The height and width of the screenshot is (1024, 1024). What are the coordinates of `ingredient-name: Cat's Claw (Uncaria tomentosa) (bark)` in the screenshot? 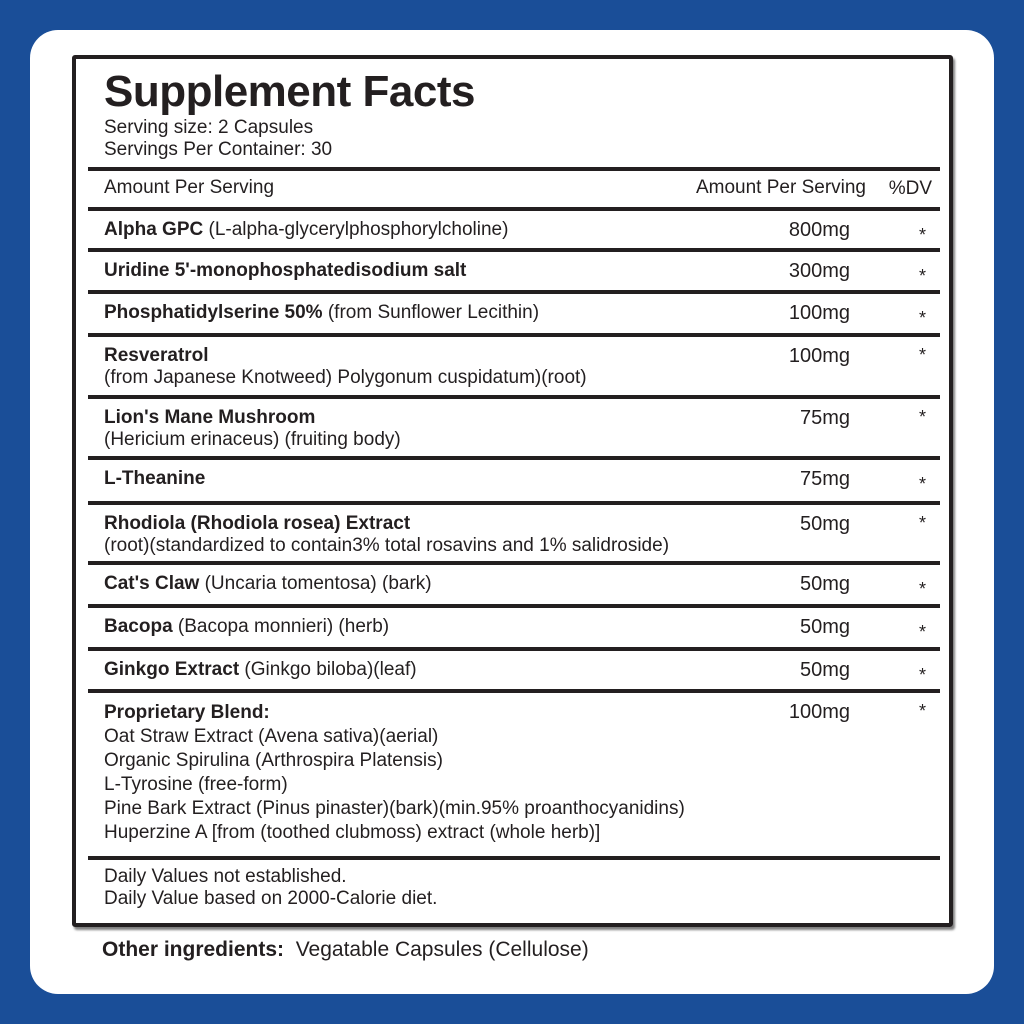 It's located at (268, 584).